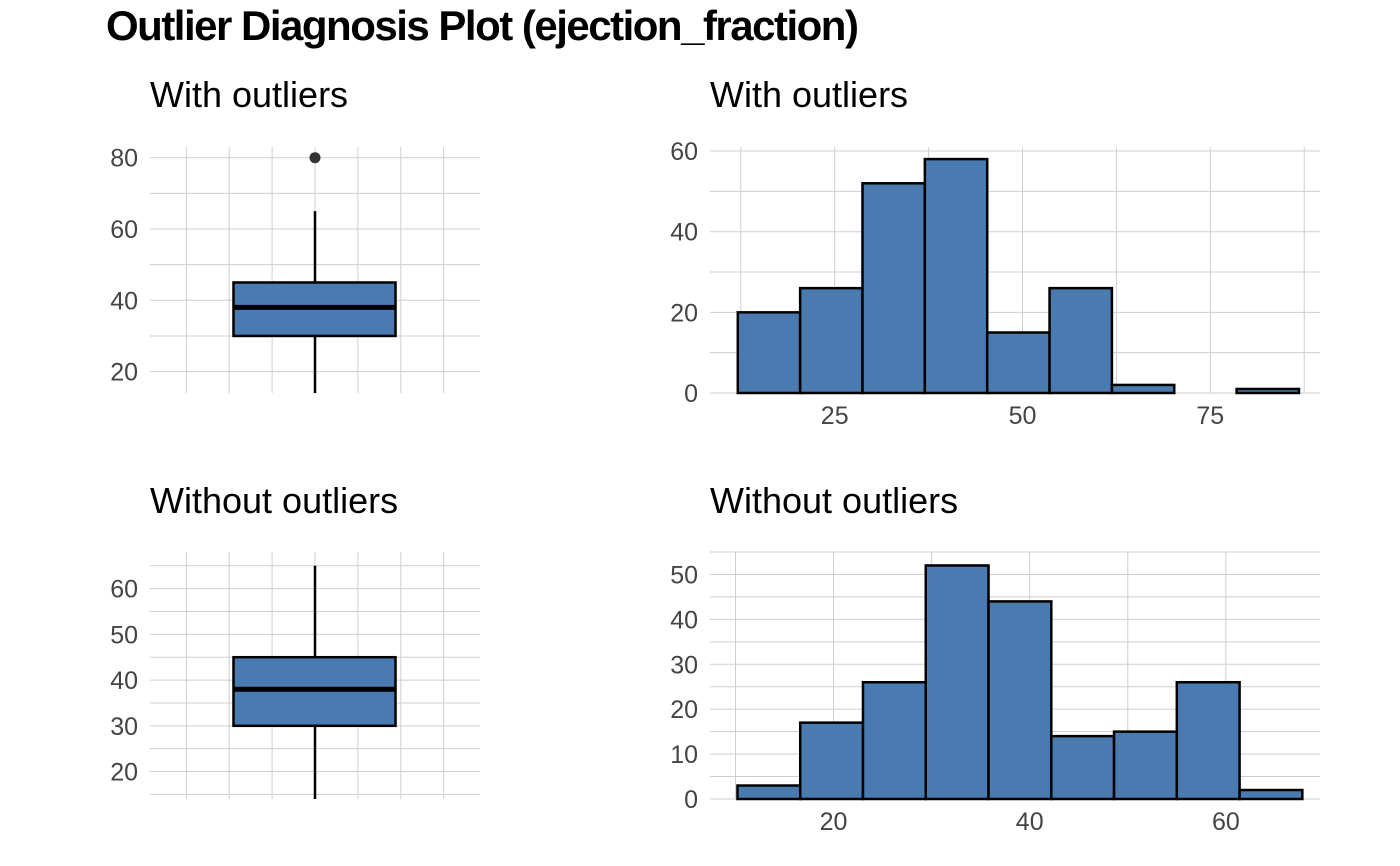  What do you see at coordinates (1226, 822) in the screenshot?
I see `x-tick-label: 60` at bounding box center [1226, 822].